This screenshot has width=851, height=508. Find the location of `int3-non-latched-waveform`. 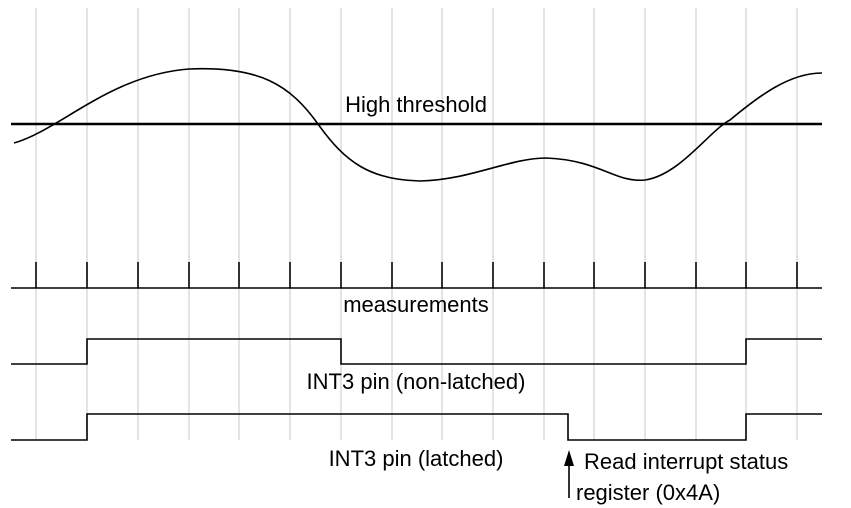

int3-non-latched-waveform is located at coordinates (416, 351).